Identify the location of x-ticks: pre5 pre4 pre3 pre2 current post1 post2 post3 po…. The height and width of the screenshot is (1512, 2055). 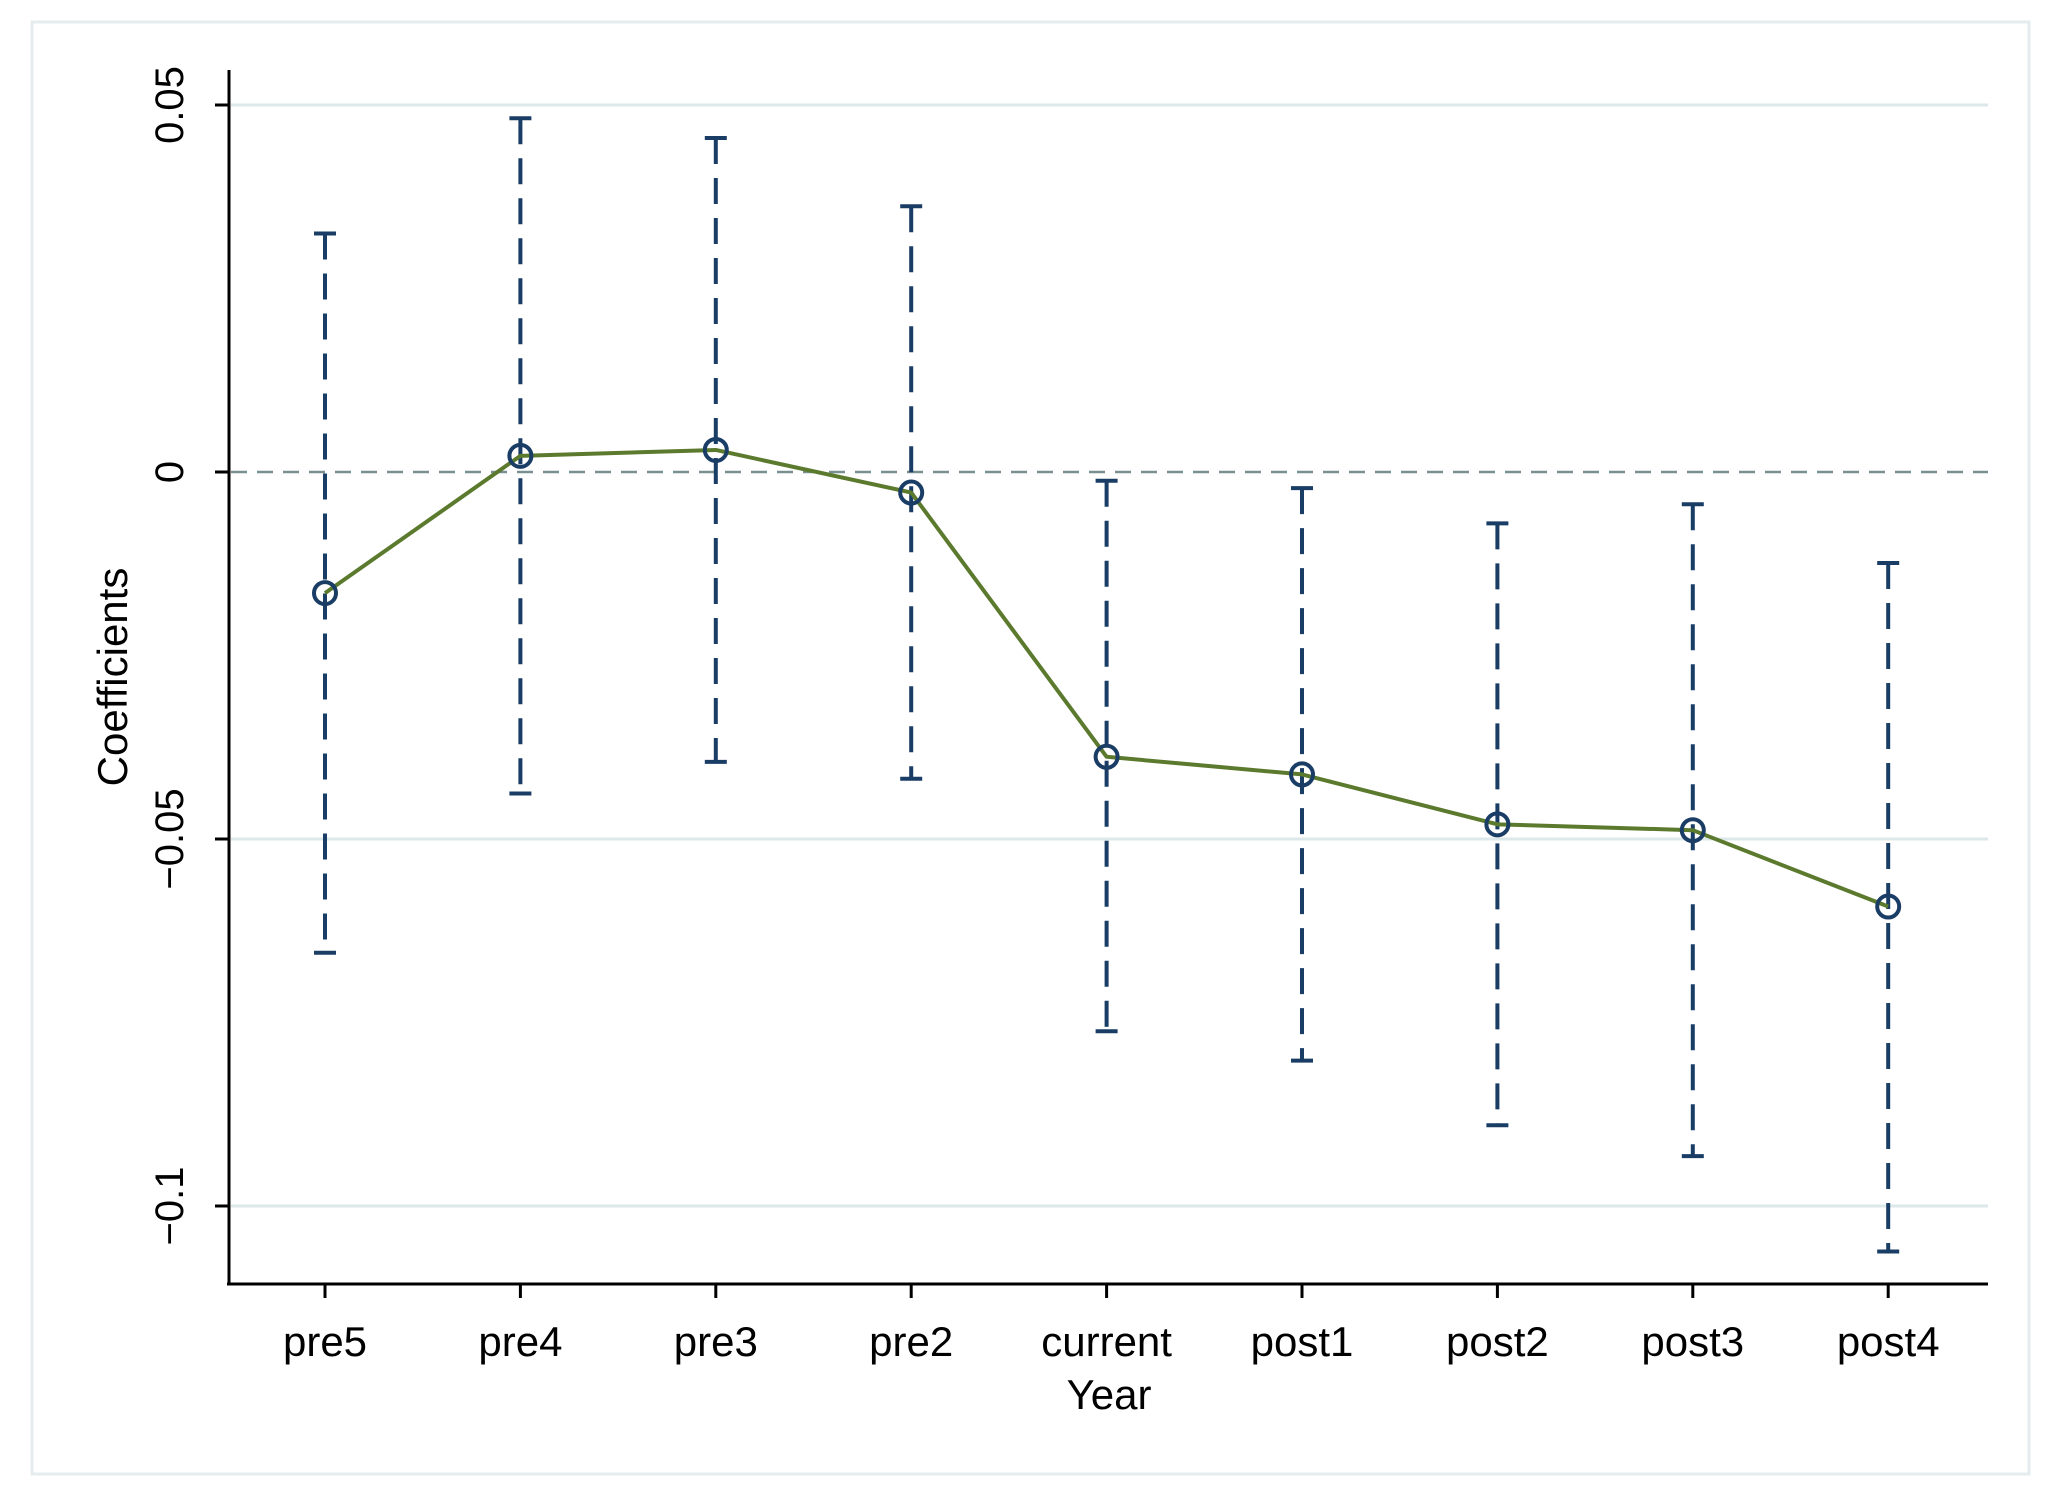
(1111, 1324).